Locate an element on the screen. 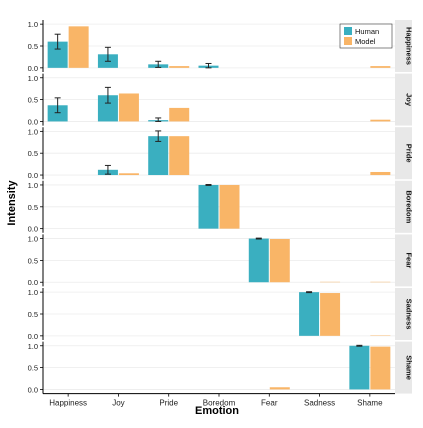 Image resolution: width=423 pixels, height=428 pixels. x-tick-label: Joy is located at coordinates (118, 403).